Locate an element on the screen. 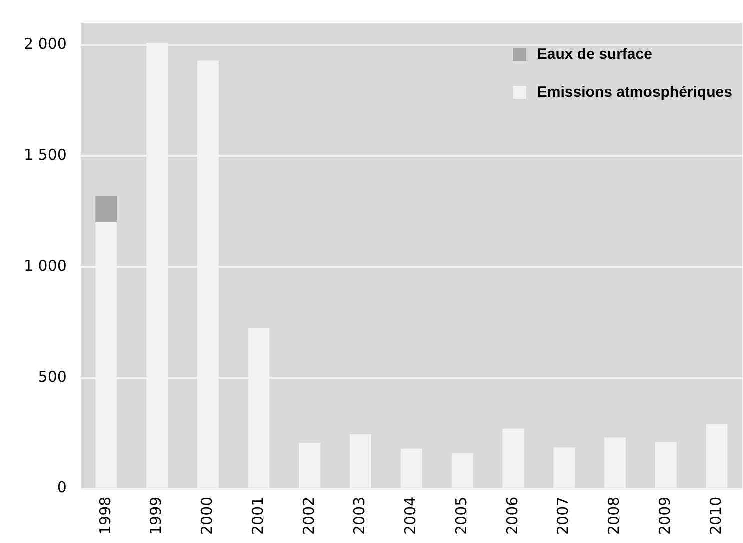 Image resolution: width=743 pixels, height=543 pixels. x-tick-label: 1998 is located at coordinates (105, 516).